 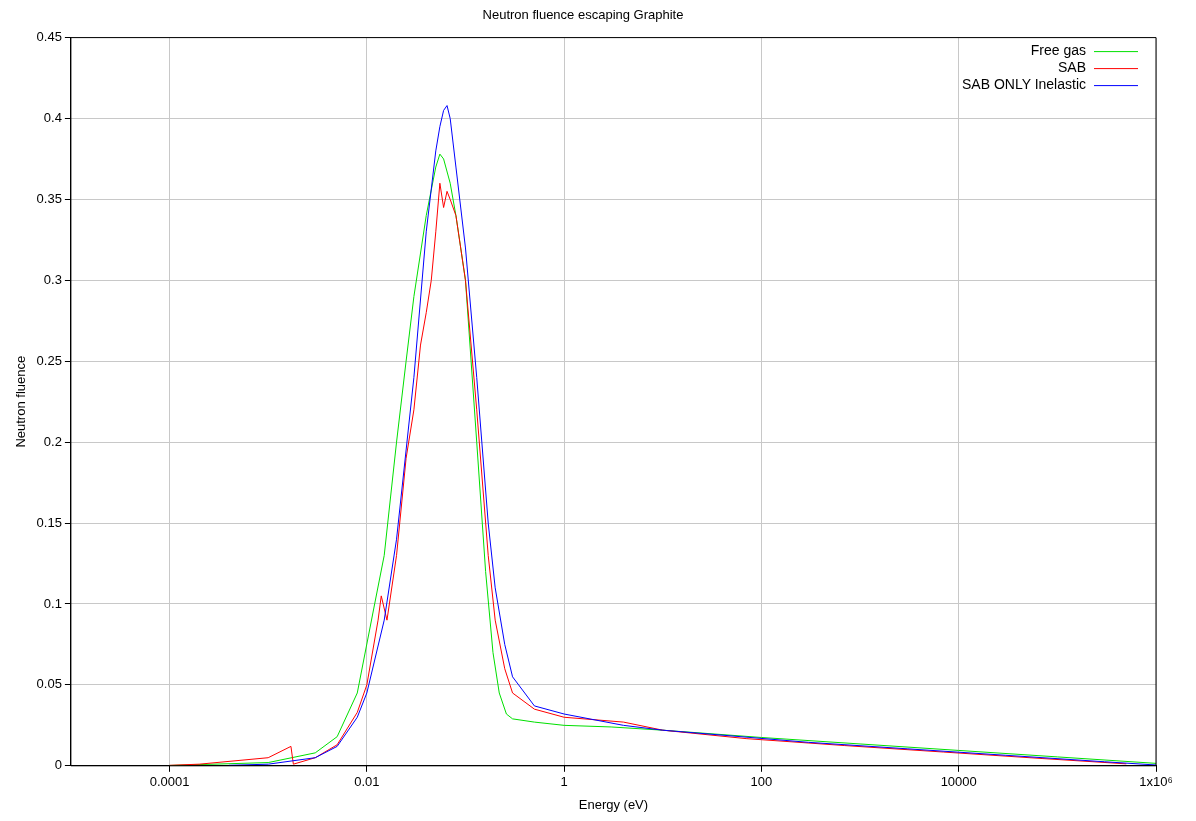 What do you see at coordinates (52, 118) in the screenshot?
I see `y-tick-label: 0.4` at bounding box center [52, 118].